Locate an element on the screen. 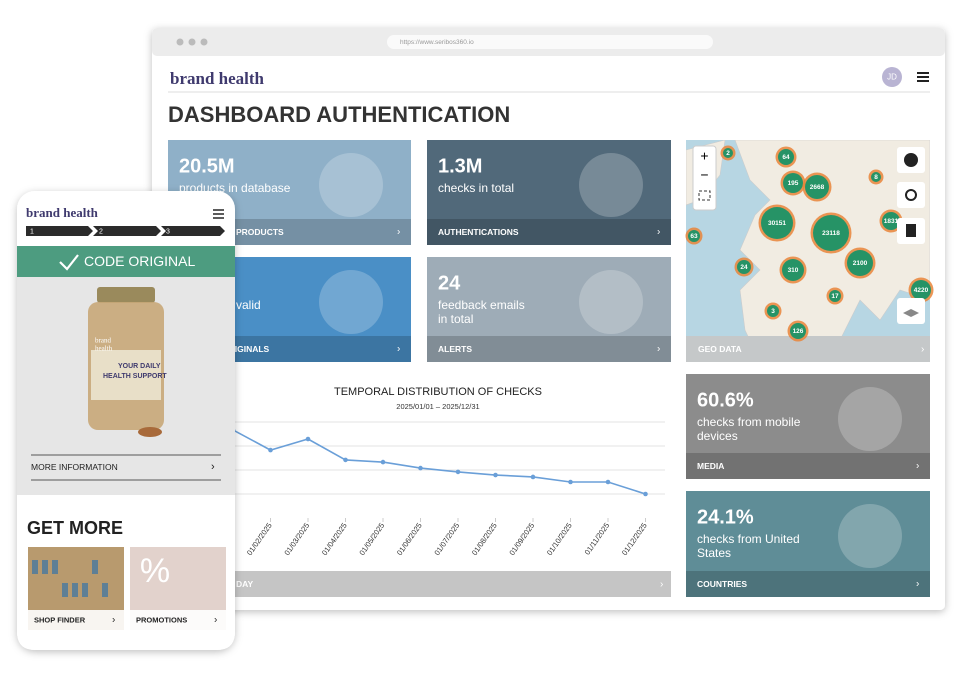 Image resolution: width=955 pixels, height=677 pixels. zoom-in: + is located at coordinates (704, 156).